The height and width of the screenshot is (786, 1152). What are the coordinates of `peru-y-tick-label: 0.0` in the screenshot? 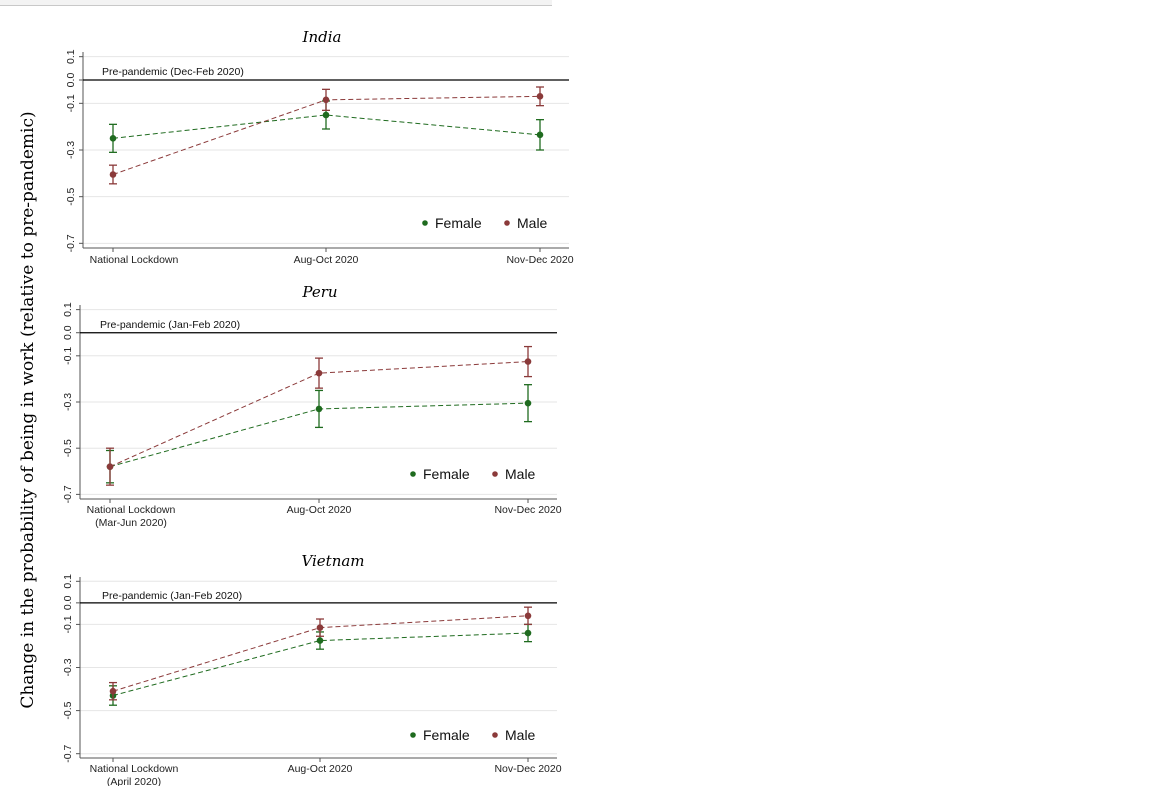 It's located at (68, 332).